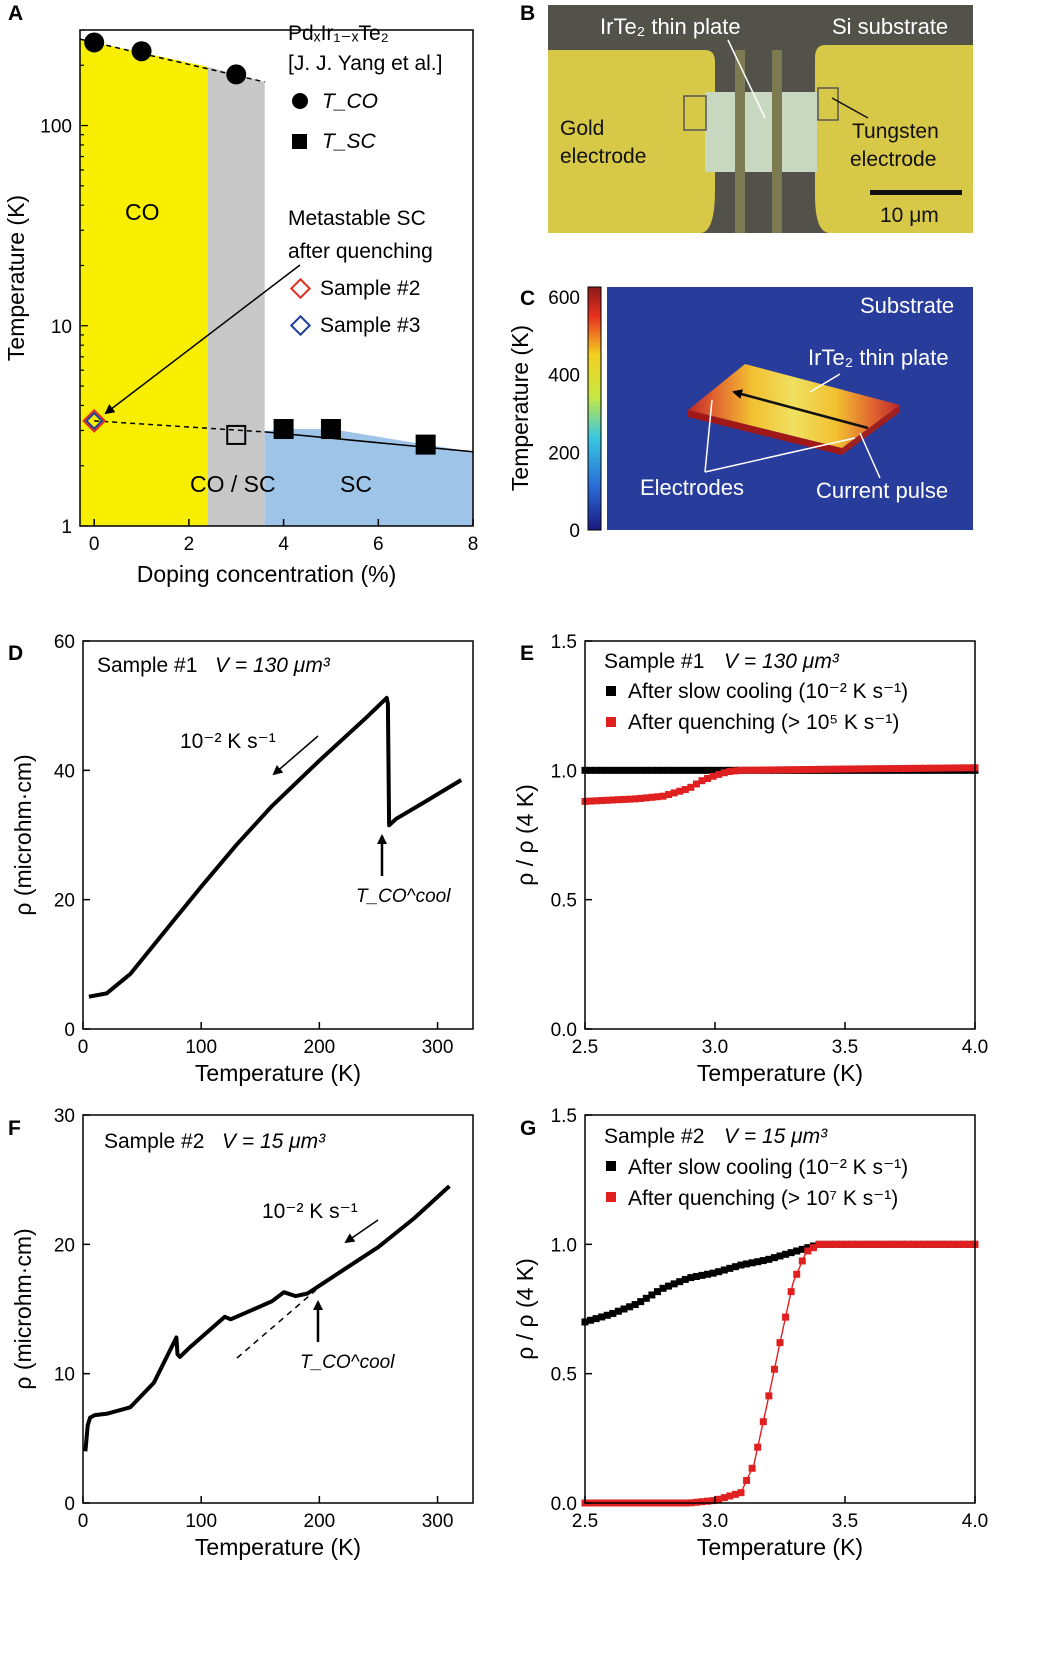 This screenshot has width=1050, height=1665. Describe the element at coordinates (56, 127) in the screenshot. I see `panel-a-ytick-label: 100` at that location.